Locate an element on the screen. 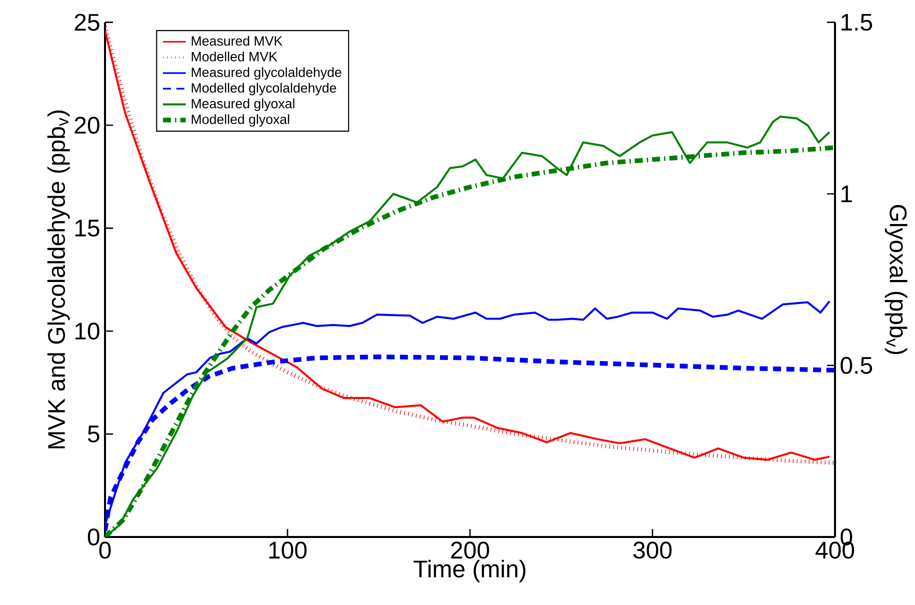  y-tick-label: 0 is located at coordinates (94, 537).